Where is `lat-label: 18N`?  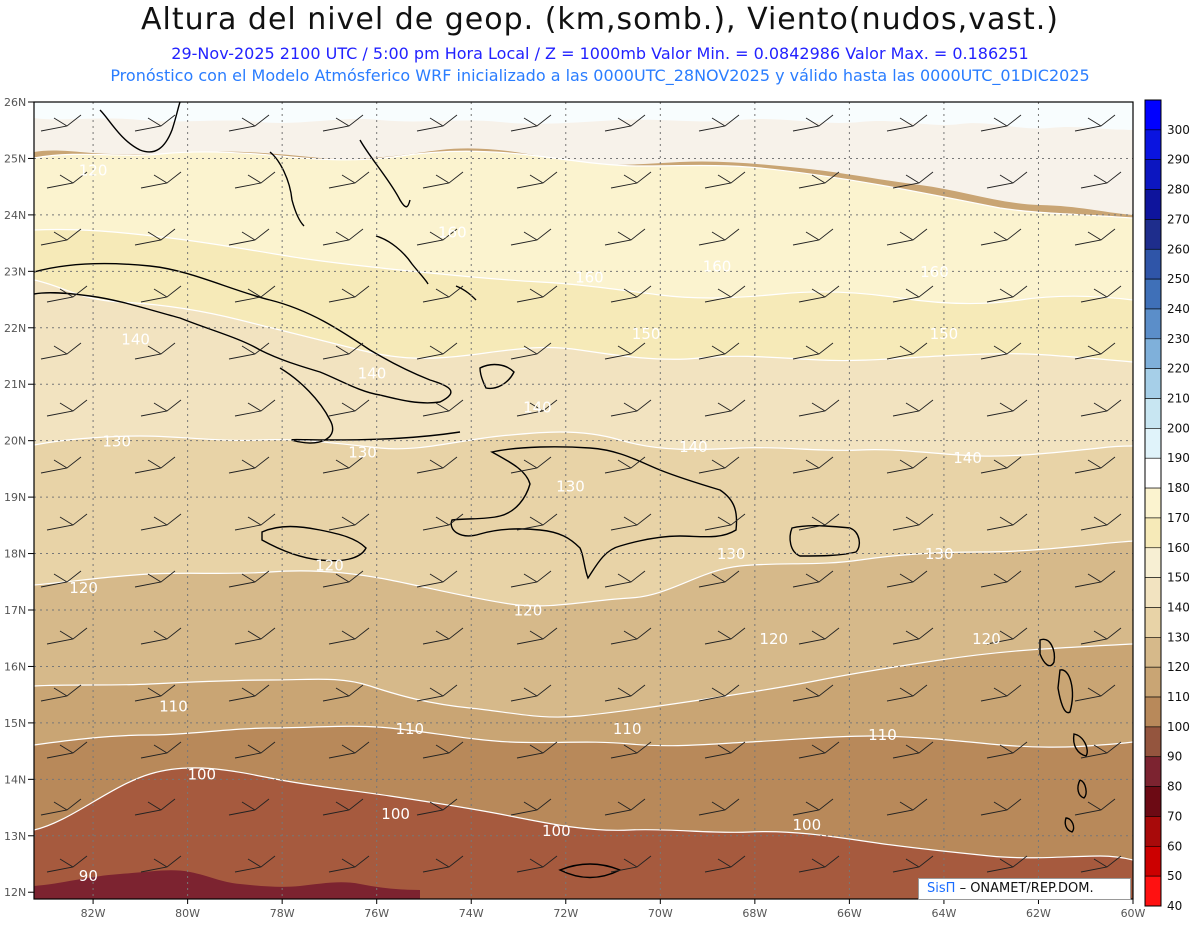 lat-label: 18N is located at coordinates (15, 554).